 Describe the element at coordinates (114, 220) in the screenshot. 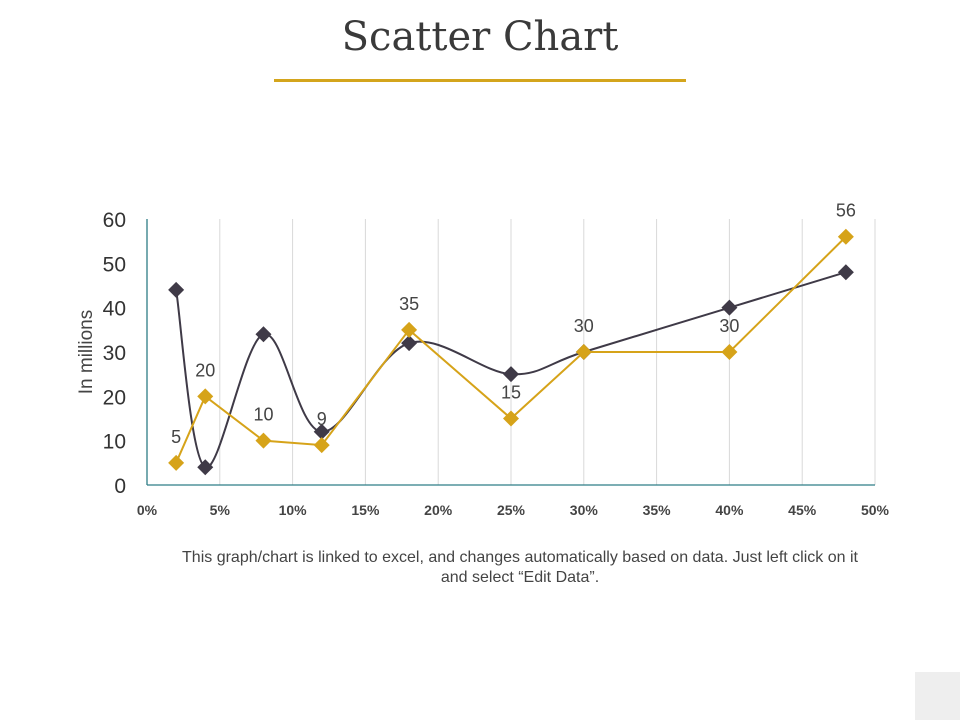

I see `y-tick-label: 60` at that location.